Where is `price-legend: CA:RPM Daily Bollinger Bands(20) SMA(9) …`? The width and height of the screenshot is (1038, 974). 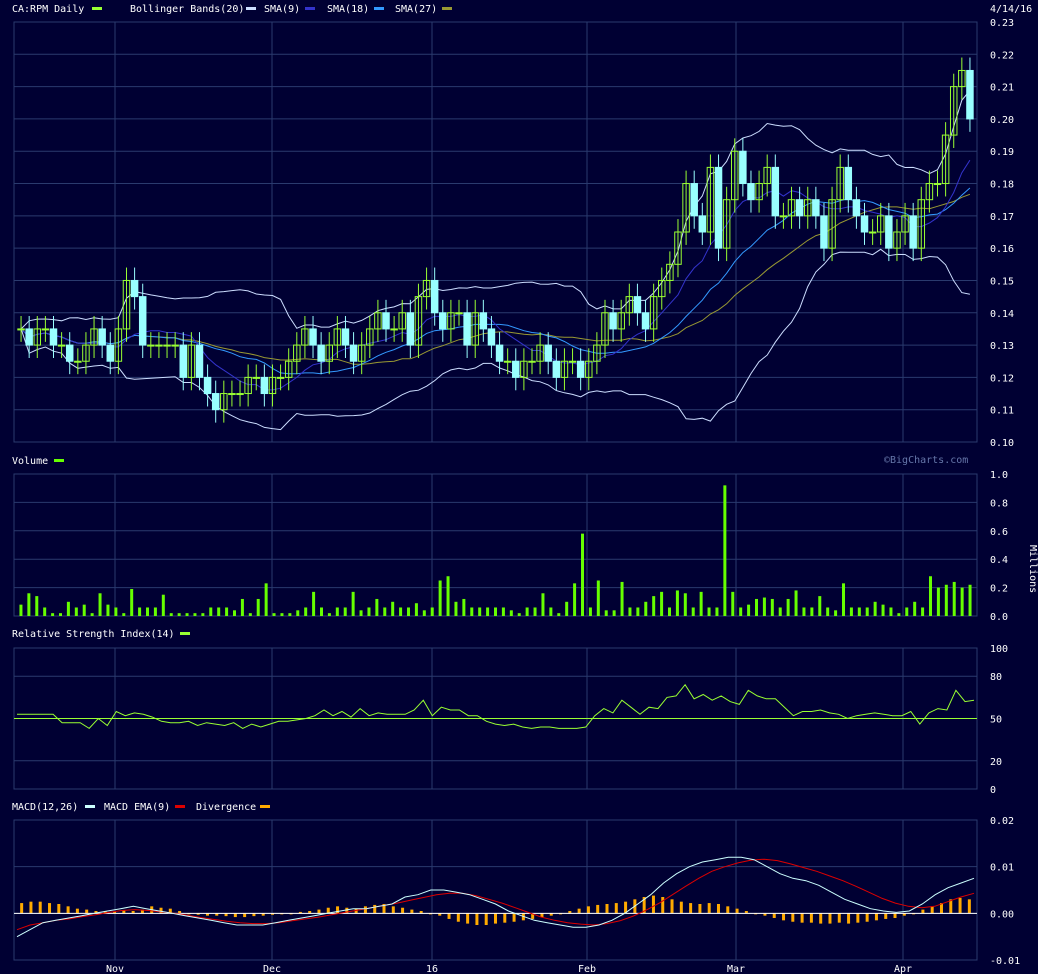
price-legend: CA:RPM Daily Bollinger Bands(20) SMA(9) … is located at coordinates (522, 9).